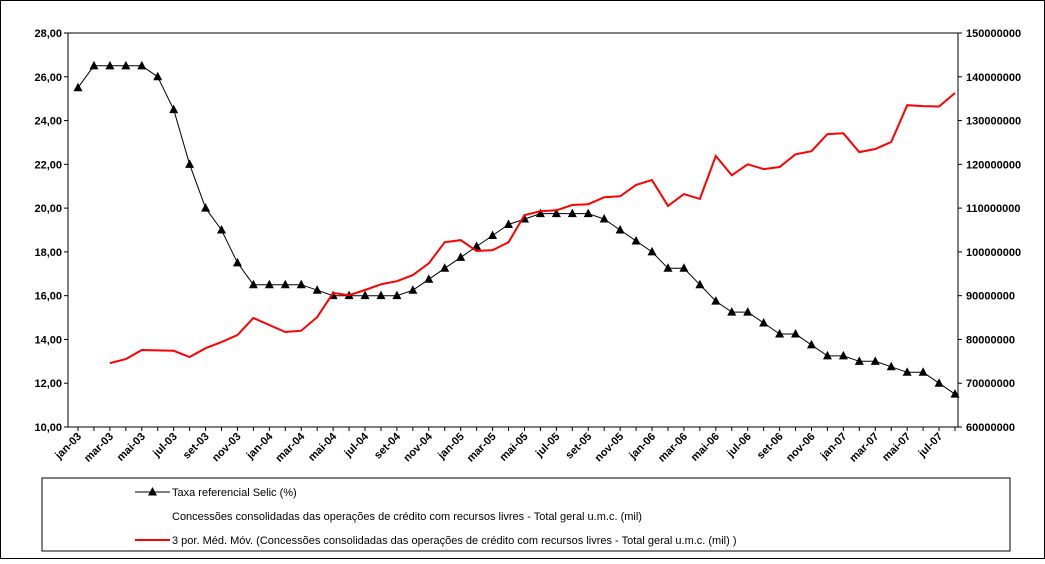 Image resolution: width=1045 pixels, height=564 pixels. What do you see at coordinates (990, 428) in the screenshot?
I see `y2-tick-label: 60000000` at bounding box center [990, 428].